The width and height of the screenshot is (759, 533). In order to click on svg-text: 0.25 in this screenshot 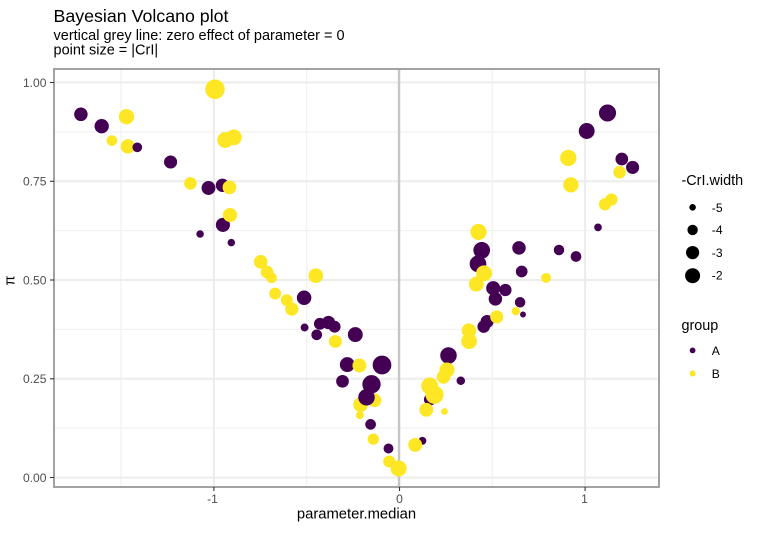, I will do `click(35, 379)`.